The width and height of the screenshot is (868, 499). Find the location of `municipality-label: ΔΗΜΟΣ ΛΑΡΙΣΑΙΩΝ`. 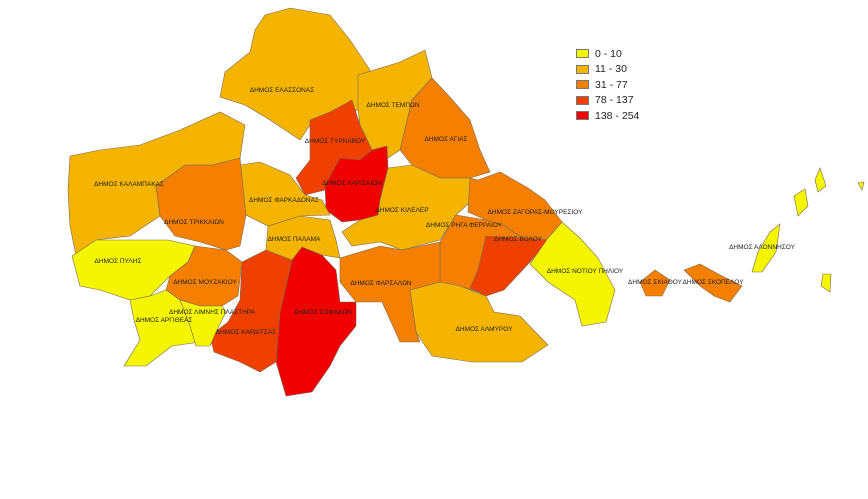

municipality-label: ΔΗΜΟΣ ΛΑΡΙΣΑΙΩΝ is located at coordinates (352, 183).